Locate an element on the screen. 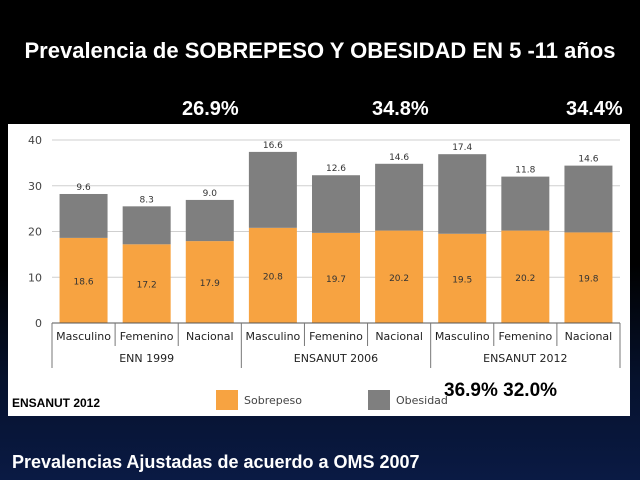 The width and height of the screenshot is (640, 480). data-label-obesidad: 17.4 is located at coordinates (462, 148).